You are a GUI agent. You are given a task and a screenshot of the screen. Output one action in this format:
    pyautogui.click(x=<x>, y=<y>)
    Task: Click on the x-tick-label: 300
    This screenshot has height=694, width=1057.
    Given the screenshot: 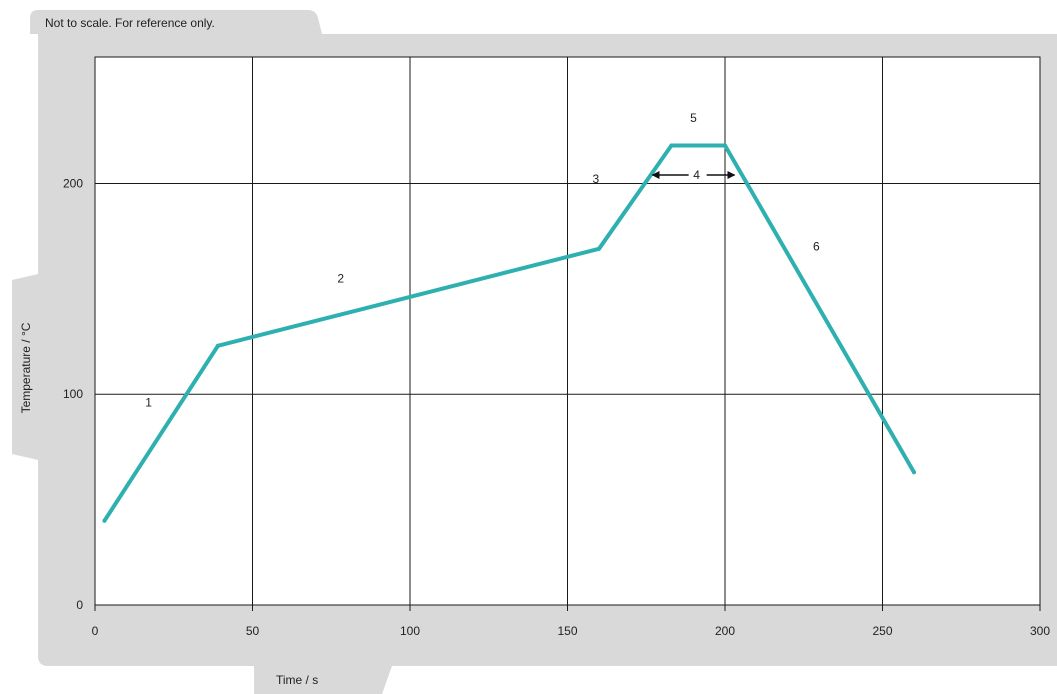 What is the action you would take?
    pyautogui.click(x=1040, y=631)
    